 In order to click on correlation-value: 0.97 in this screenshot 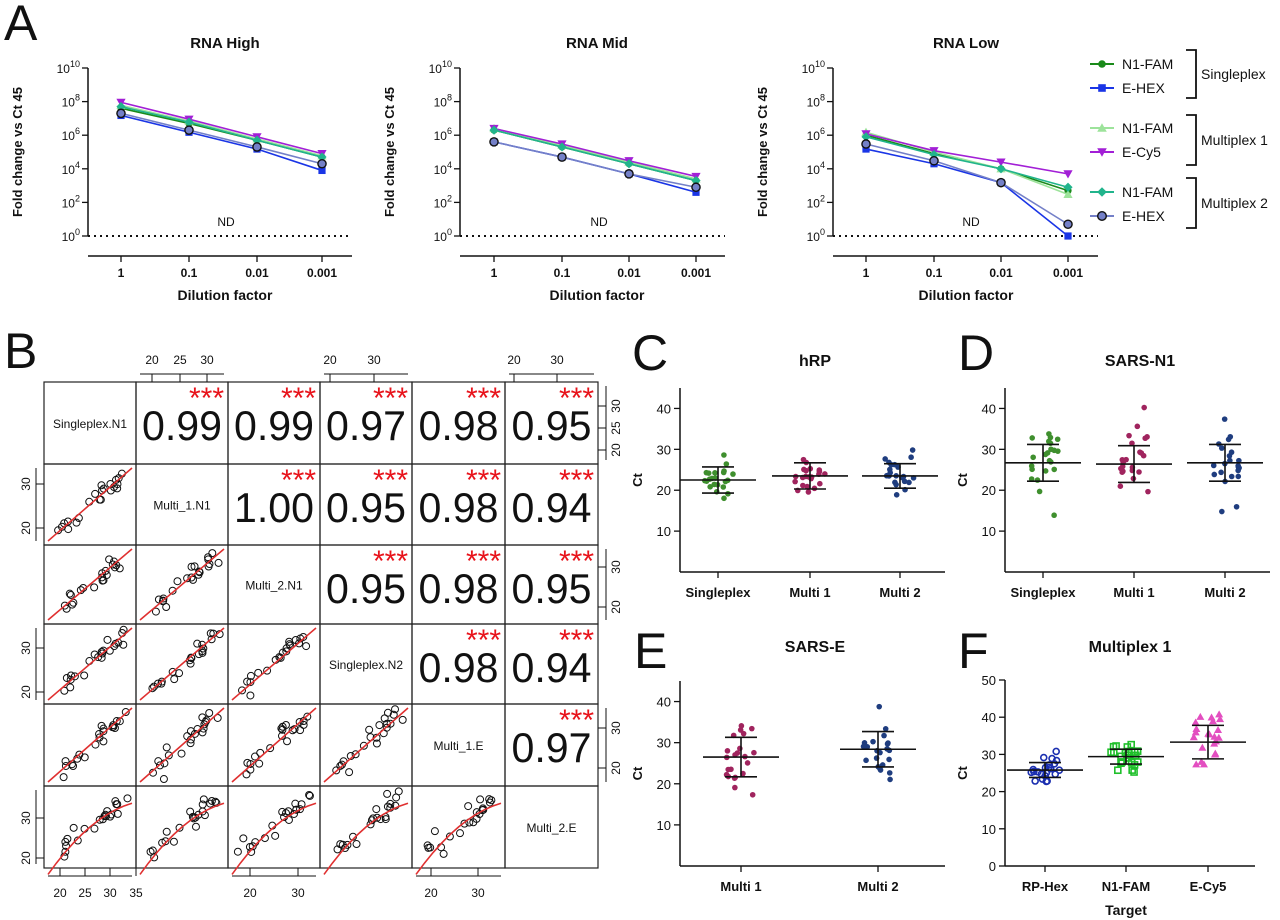, I will do `click(552, 747)`.